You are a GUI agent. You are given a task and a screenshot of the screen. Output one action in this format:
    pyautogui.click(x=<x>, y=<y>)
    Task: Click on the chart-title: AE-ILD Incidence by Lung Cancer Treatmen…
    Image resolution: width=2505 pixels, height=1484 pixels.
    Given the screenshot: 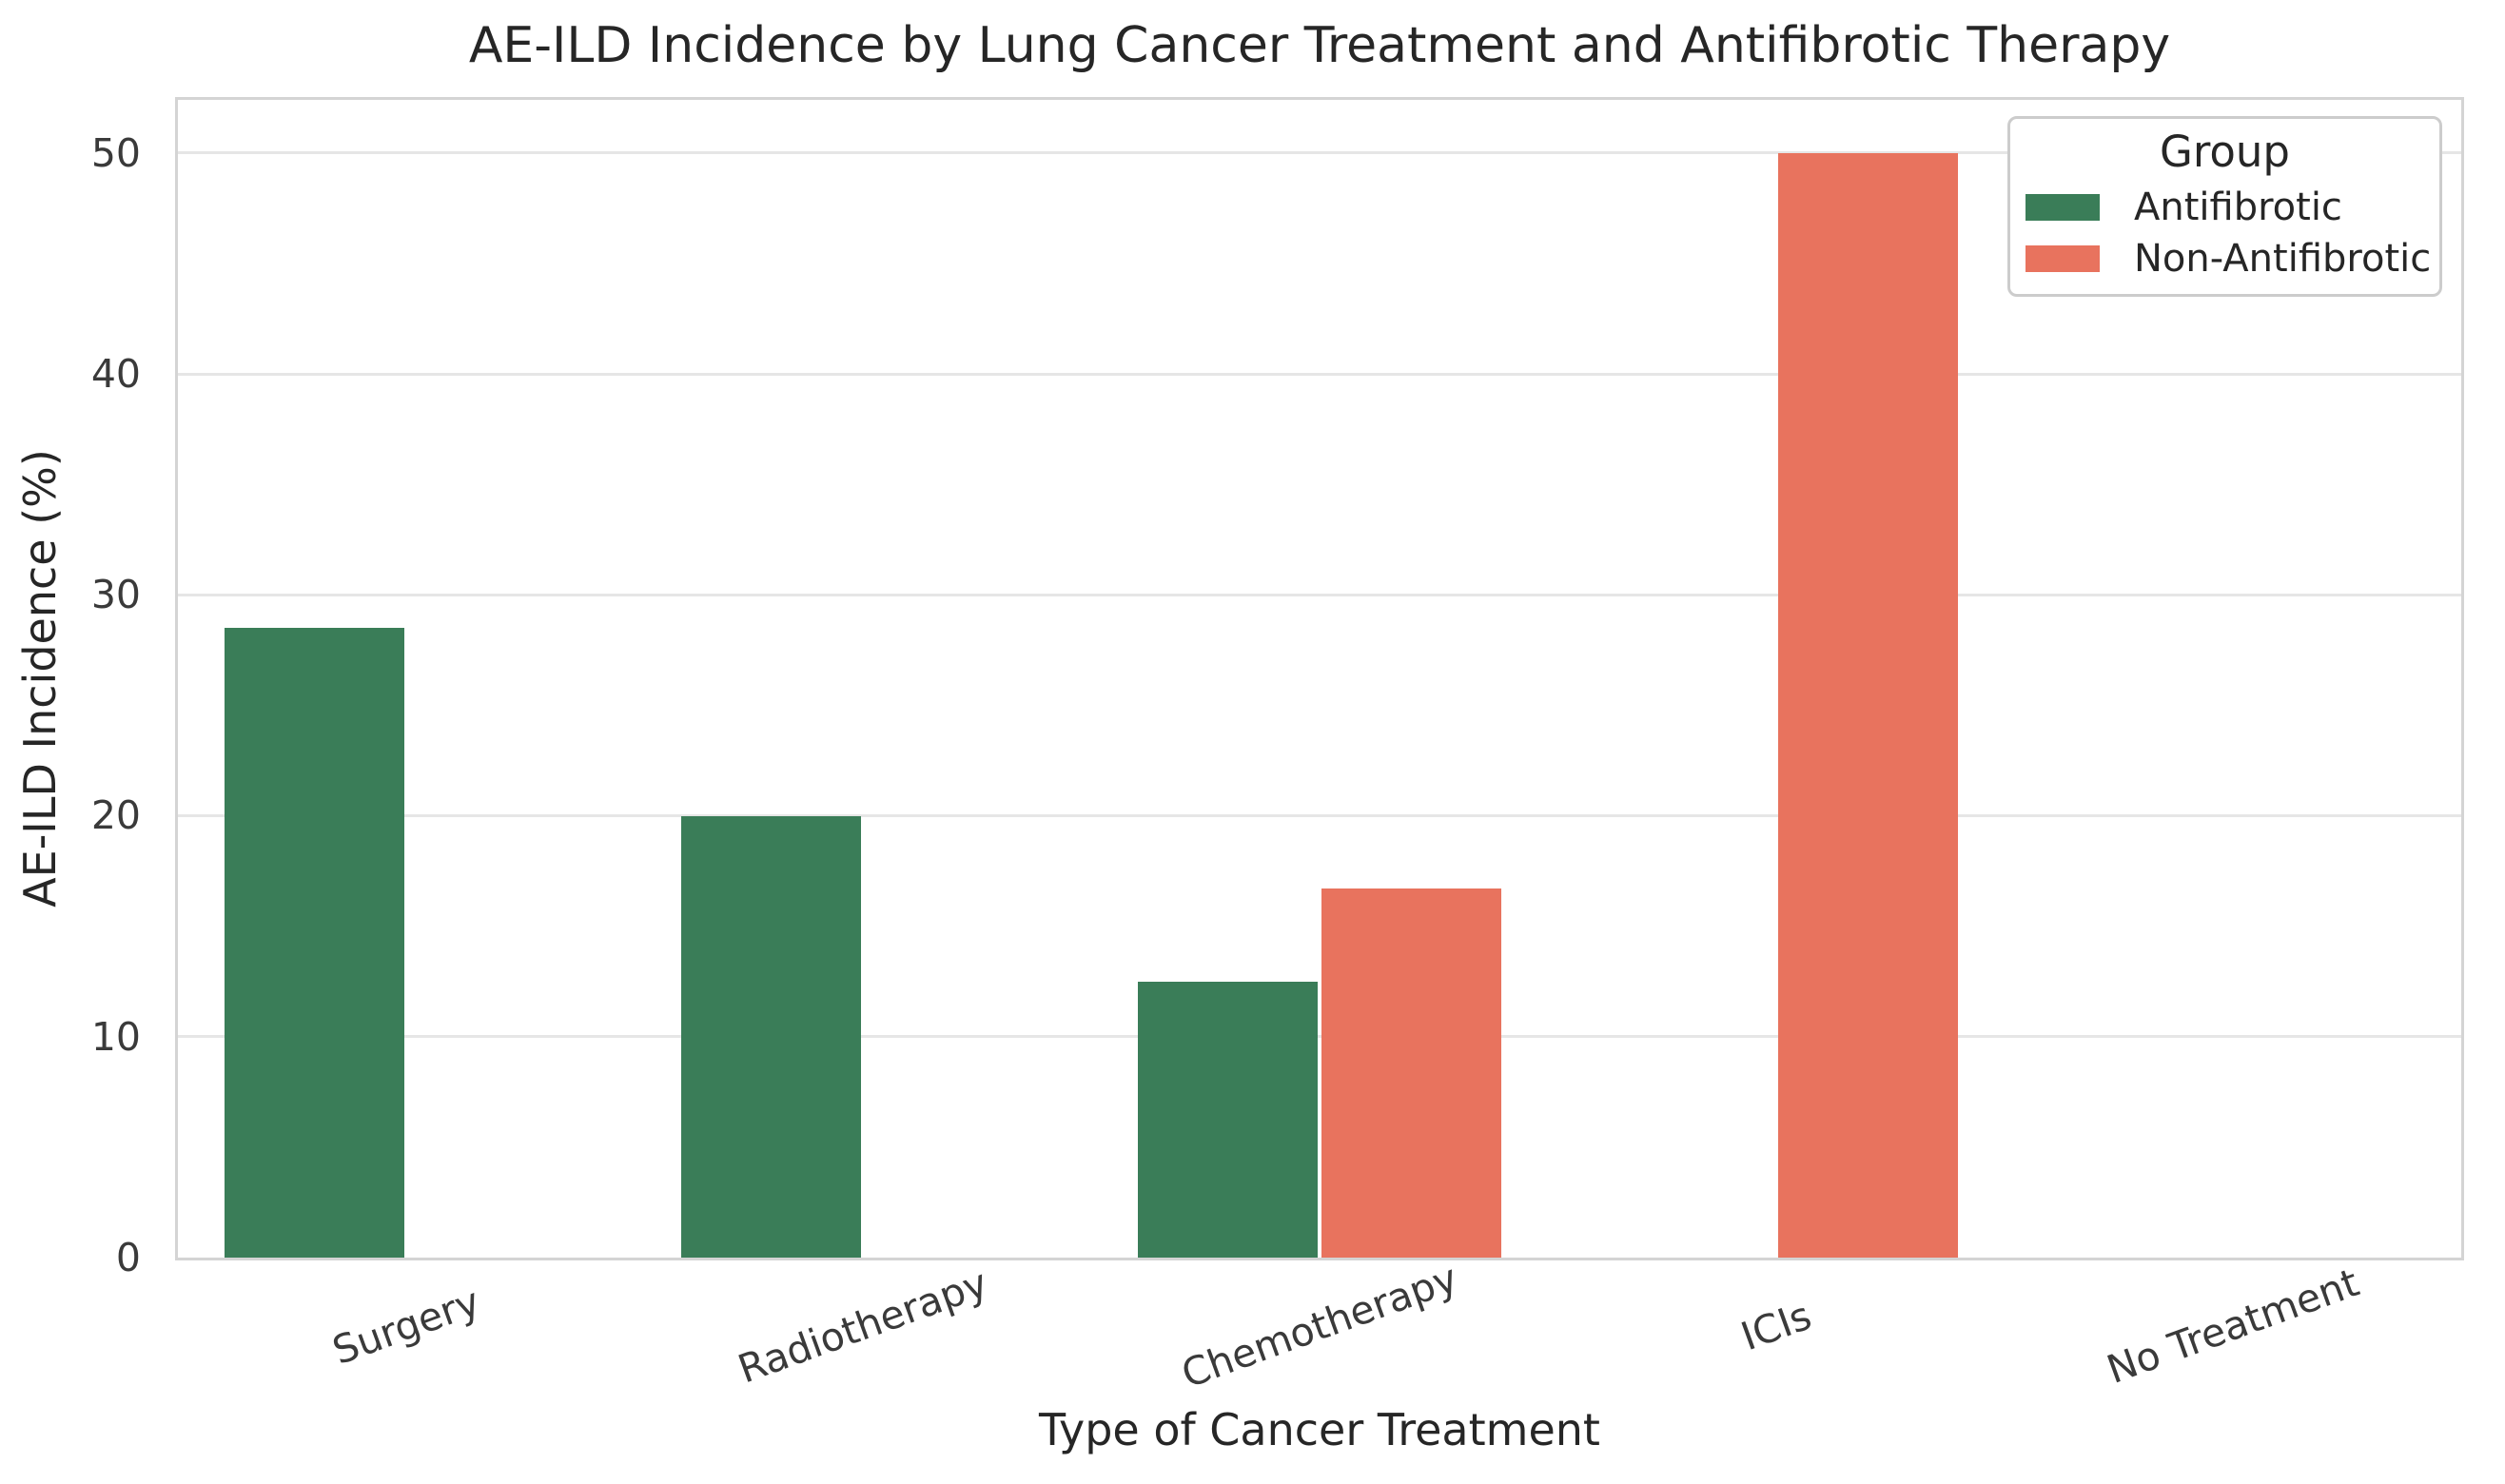 What is the action you would take?
    pyautogui.click(x=1319, y=45)
    